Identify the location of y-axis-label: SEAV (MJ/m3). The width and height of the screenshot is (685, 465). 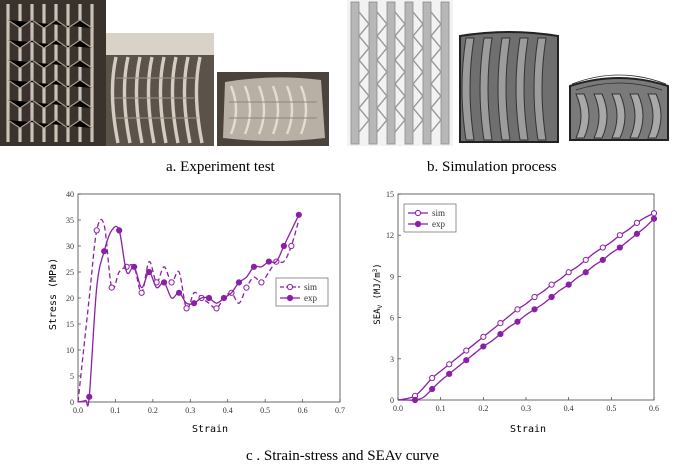
(378, 293).